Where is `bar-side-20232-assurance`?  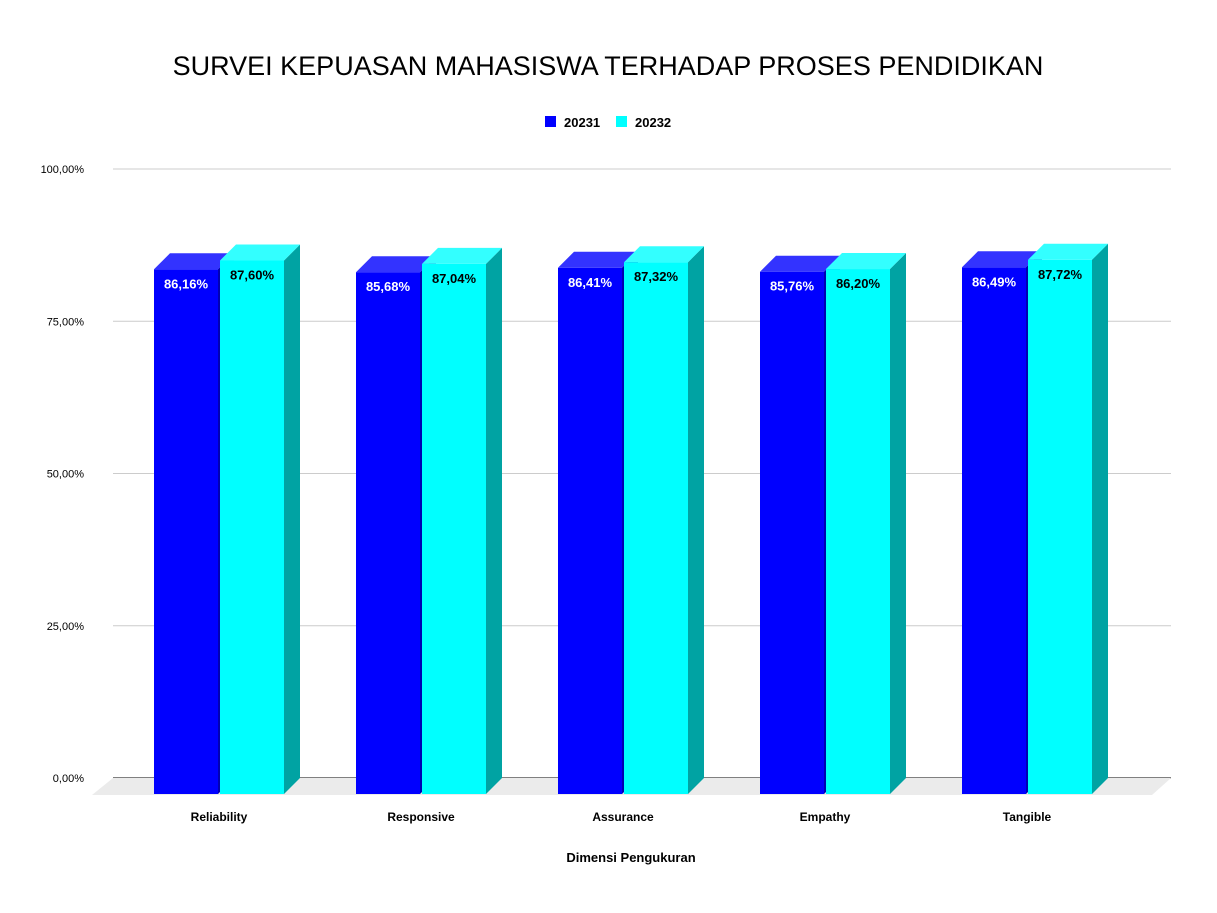
bar-side-20232-assurance is located at coordinates (696, 520).